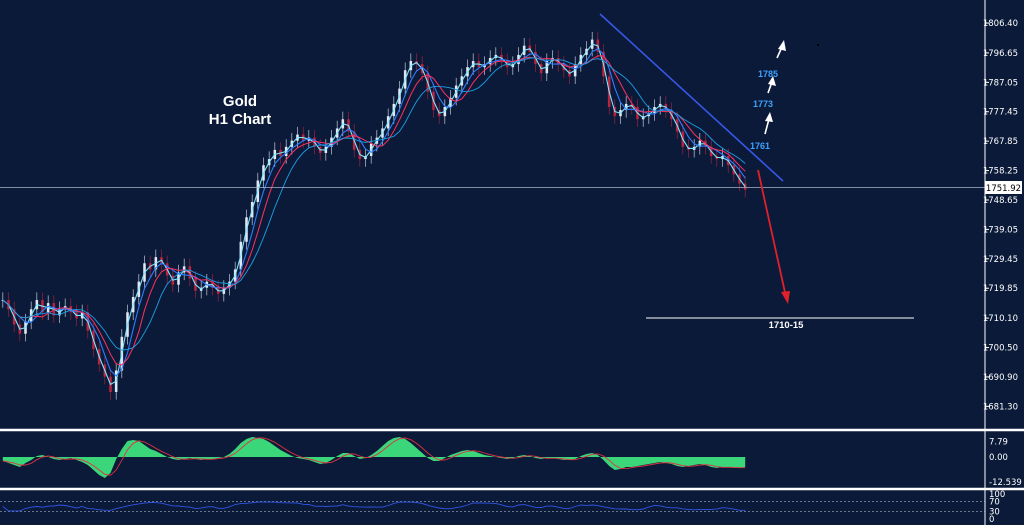 This screenshot has height=525, width=1024. I want to click on price-tick-label: 1739.05, so click(1000, 230).